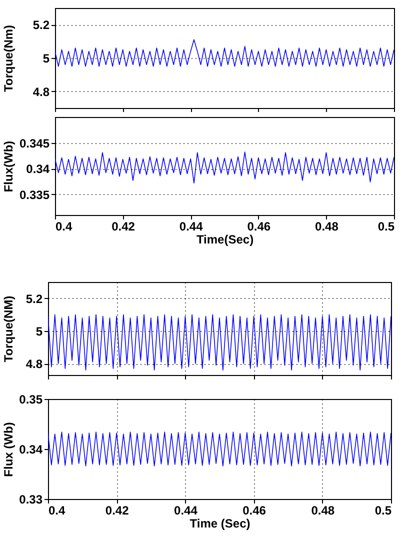 Image resolution: width=408 pixels, height=536 pixels. I want to click on x-axis-title: Time (Sec), so click(220, 523).